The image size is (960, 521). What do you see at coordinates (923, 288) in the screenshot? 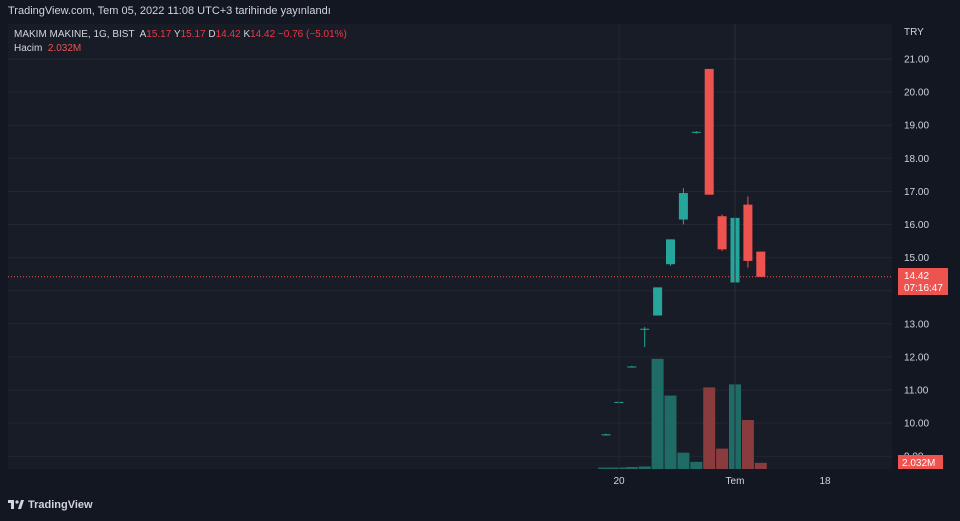
I see `price-badge-countdown: 07:16:47` at bounding box center [923, 288].